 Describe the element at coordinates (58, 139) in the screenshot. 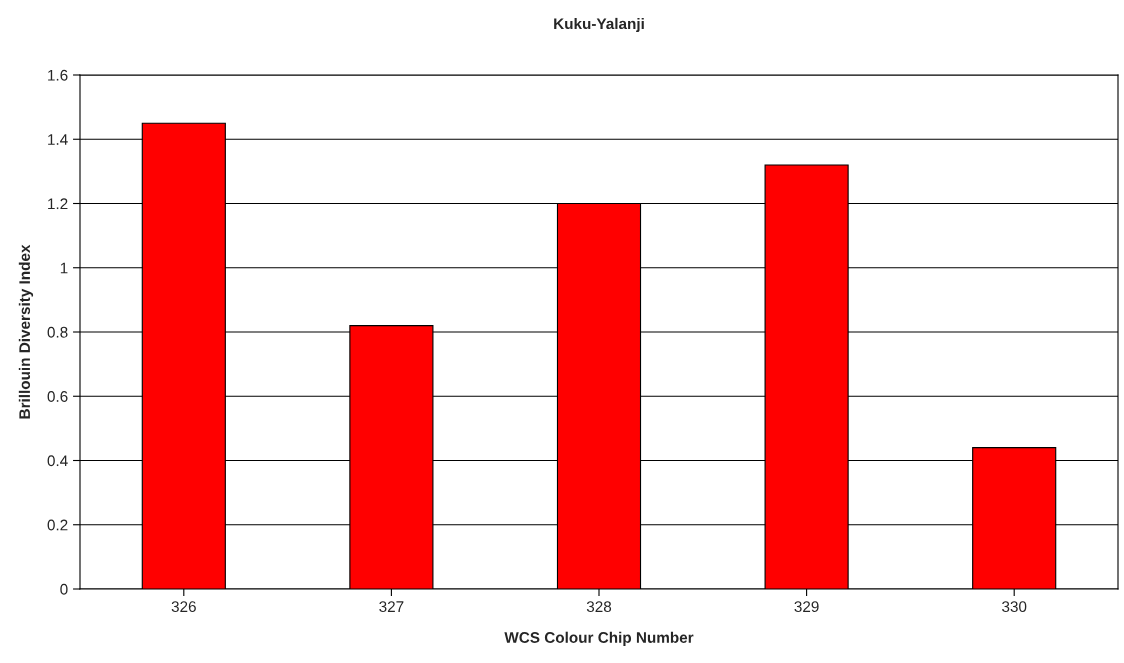

I see `y-tick-label: 1.4` at that location.